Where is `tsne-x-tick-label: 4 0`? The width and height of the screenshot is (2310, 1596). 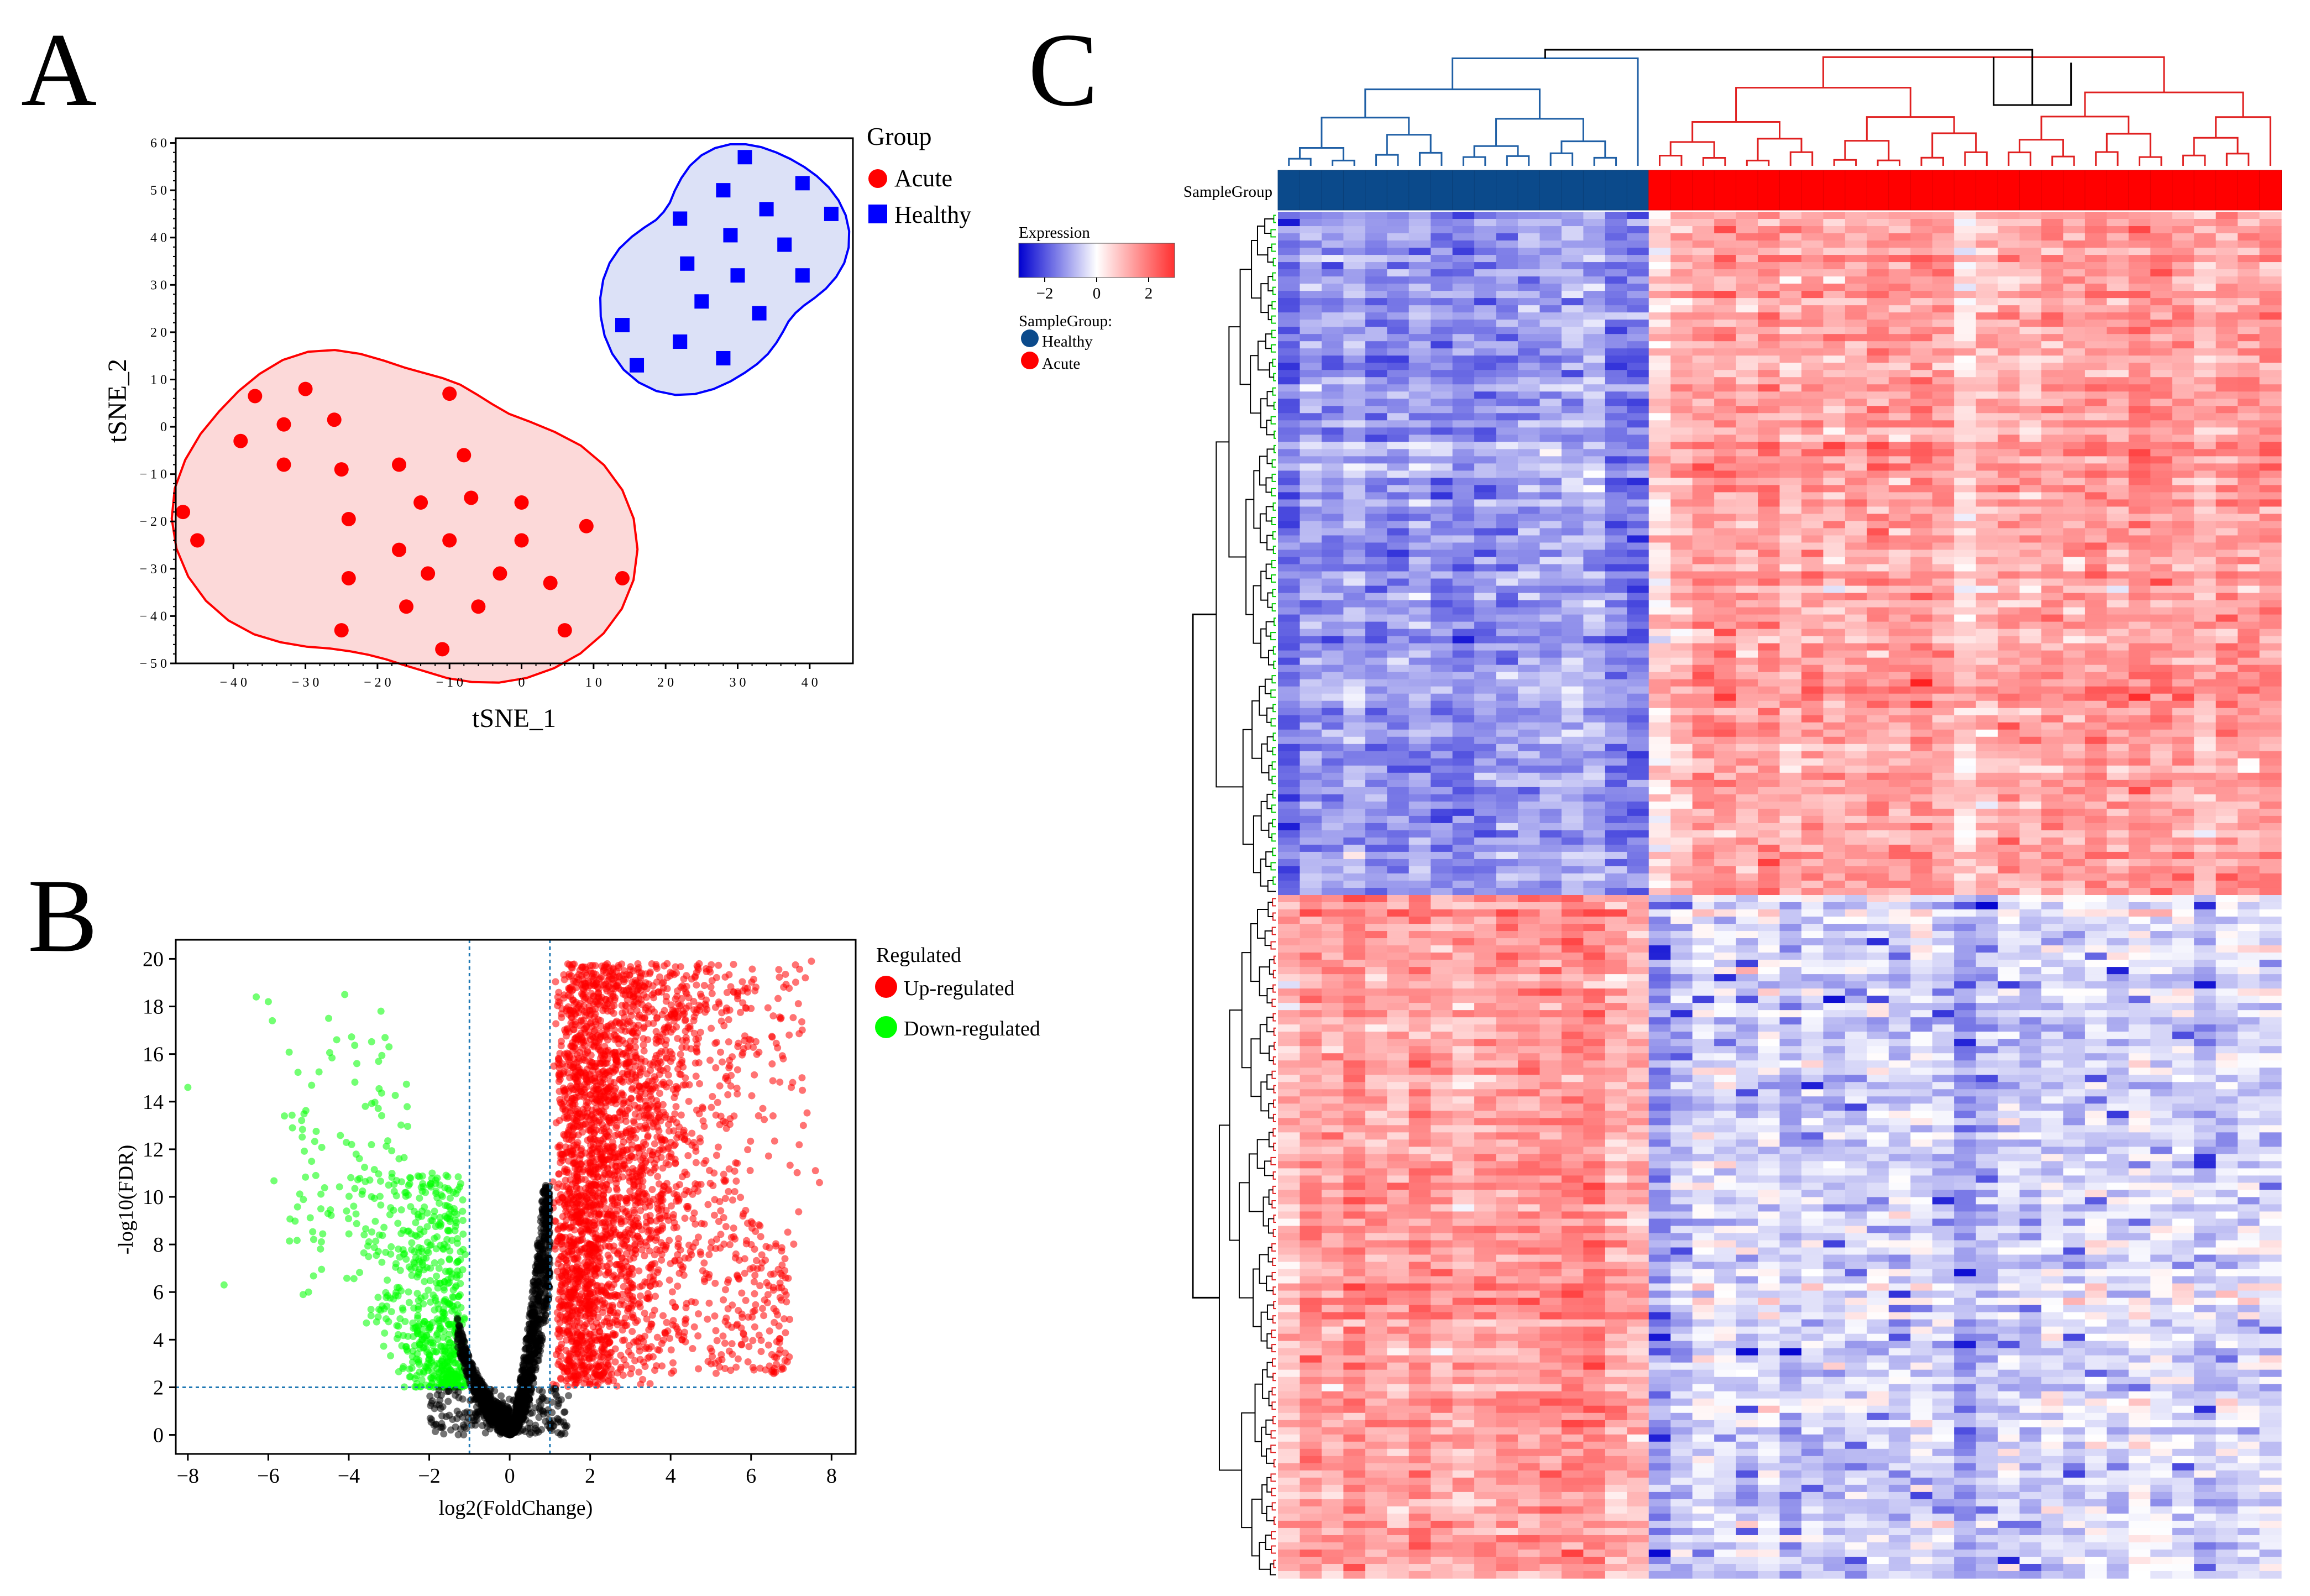
tsne-x-tick-label: 4 0 is located at coordinates (810, 683).